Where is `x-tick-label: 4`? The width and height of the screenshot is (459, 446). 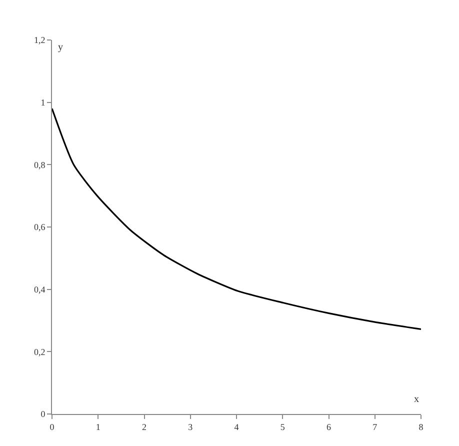 x-tick-label: 4 is located at coordinates (237, 427).